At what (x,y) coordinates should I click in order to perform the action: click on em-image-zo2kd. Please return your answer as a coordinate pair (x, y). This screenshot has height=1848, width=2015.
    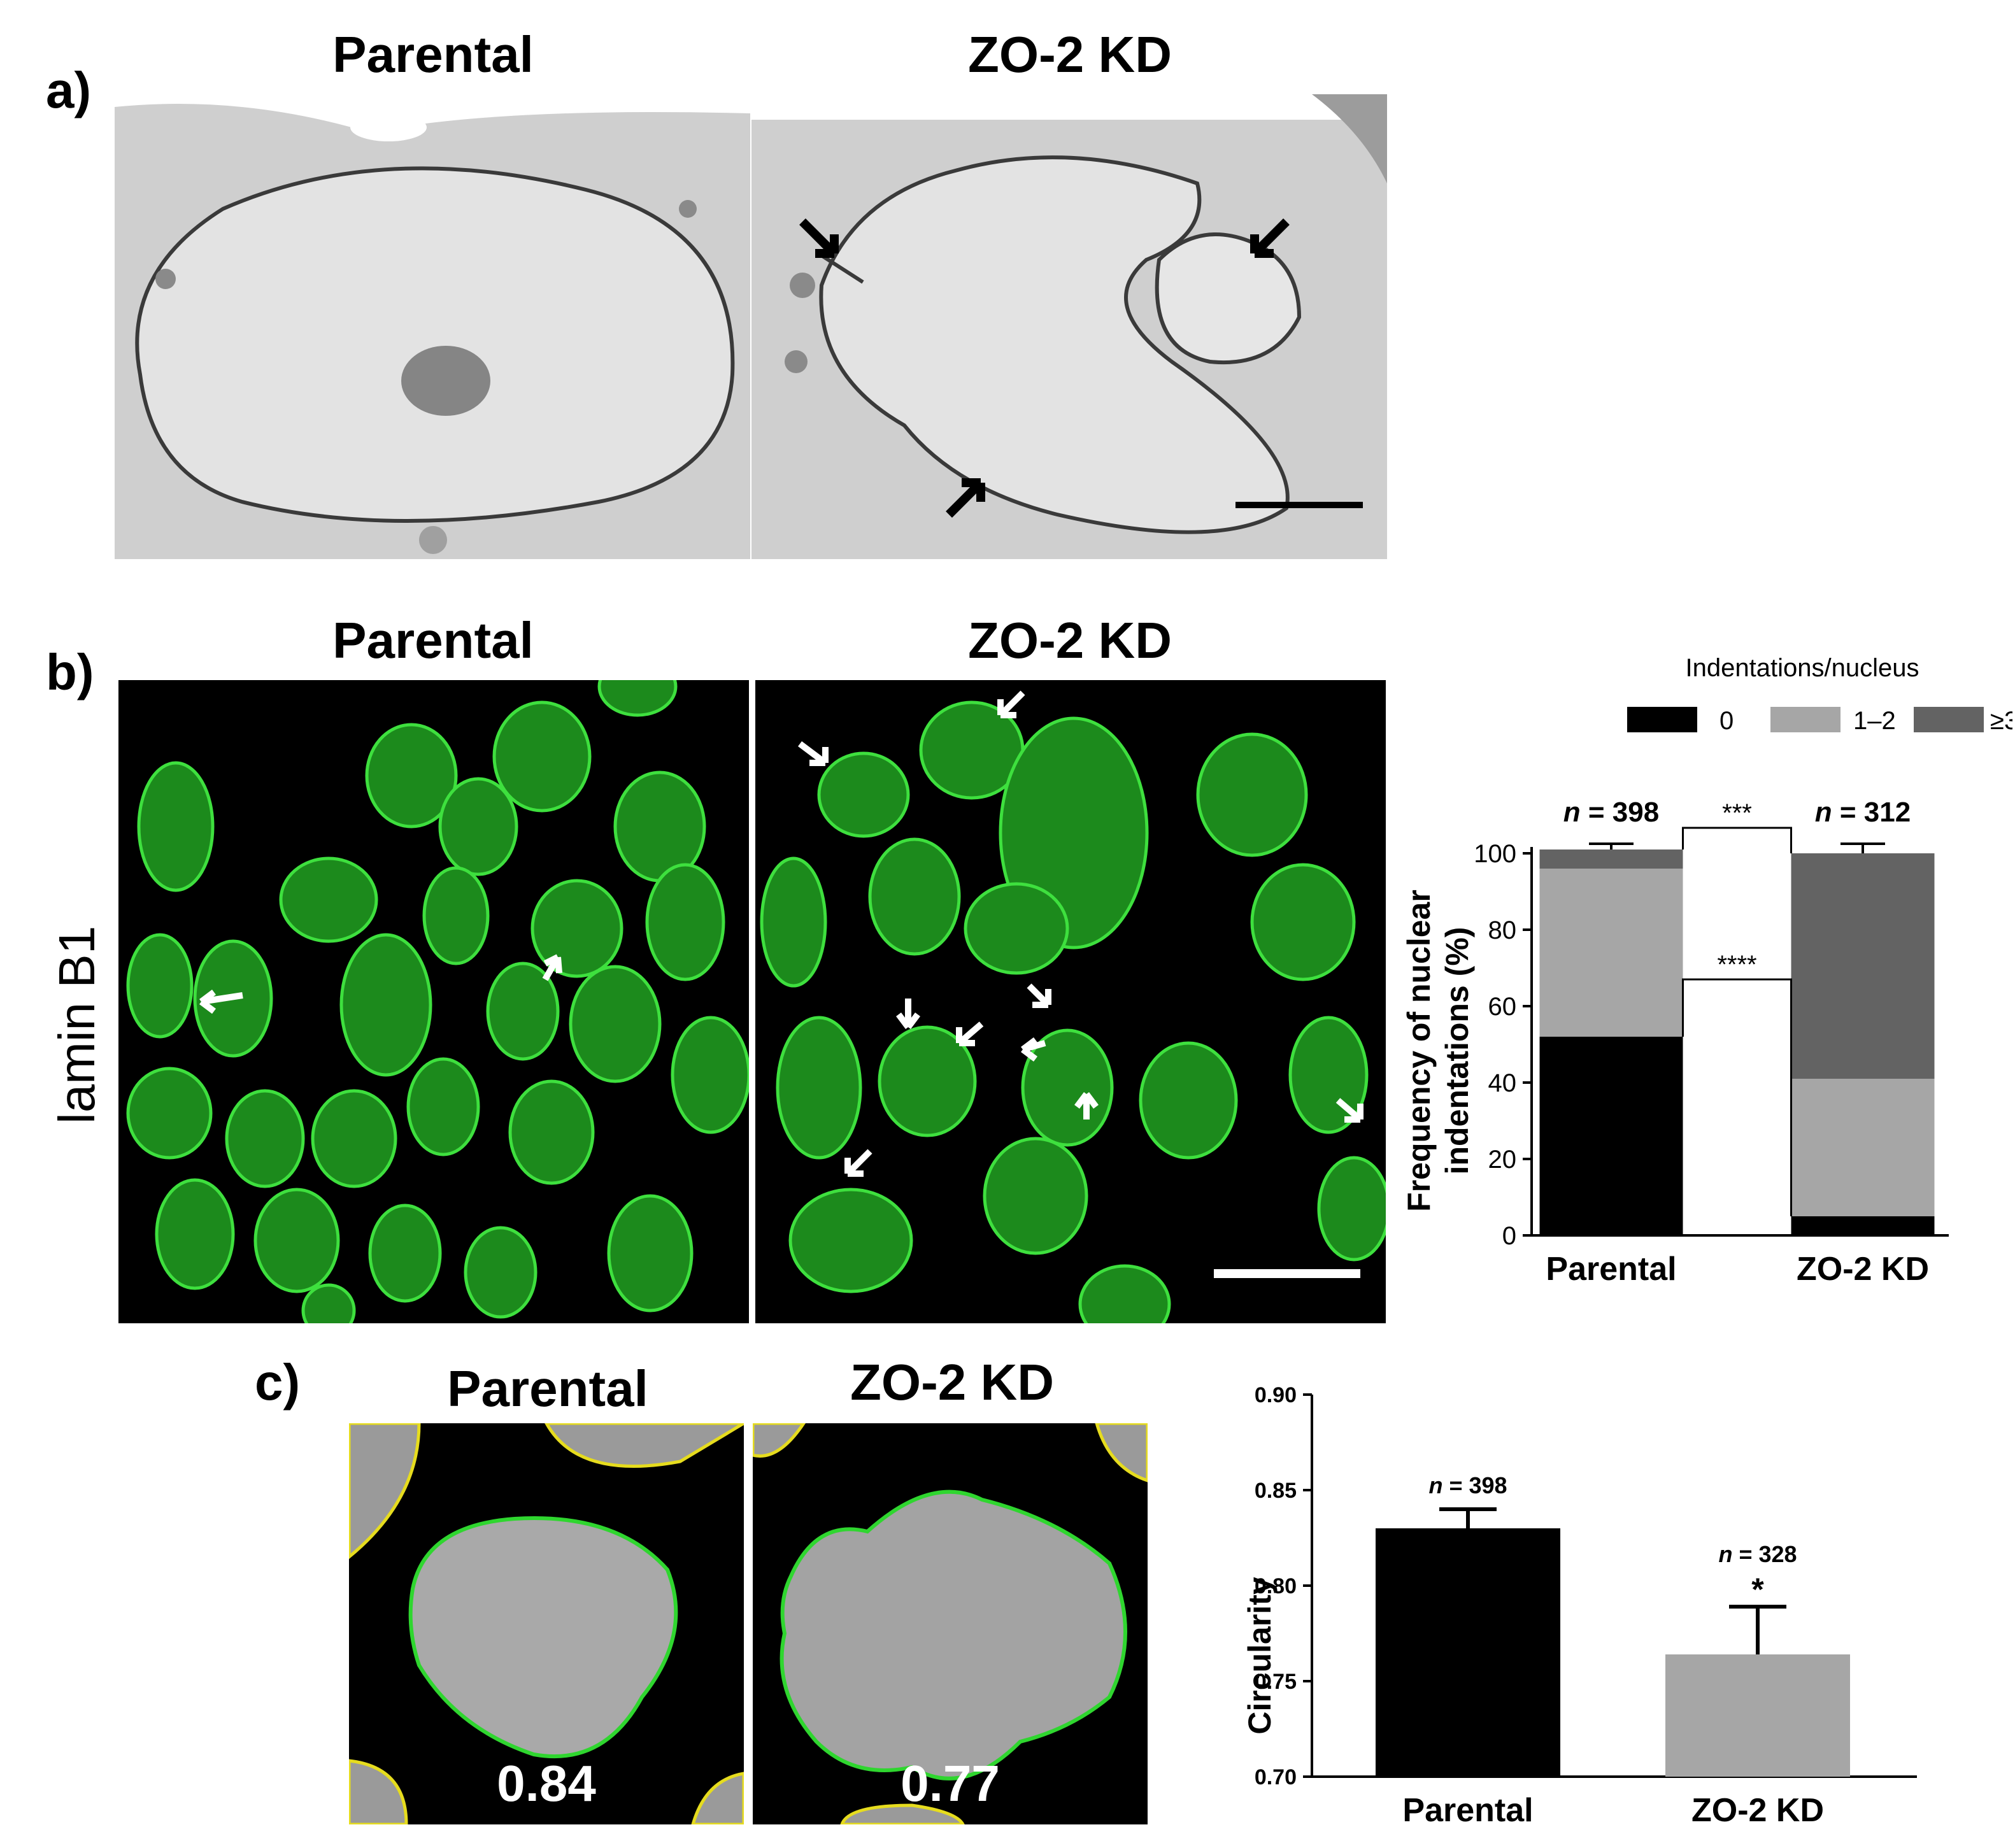
    Looking at the image, I should click on (1069, 327).